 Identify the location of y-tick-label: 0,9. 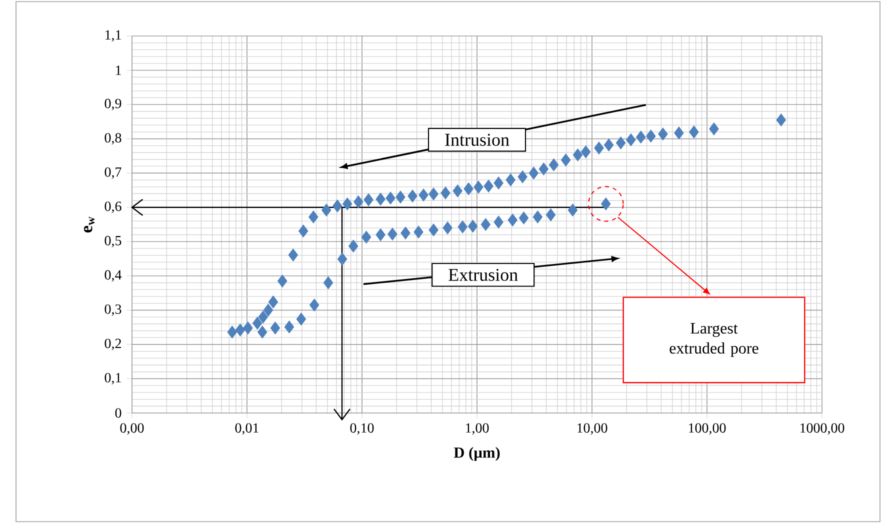
(113, 104).